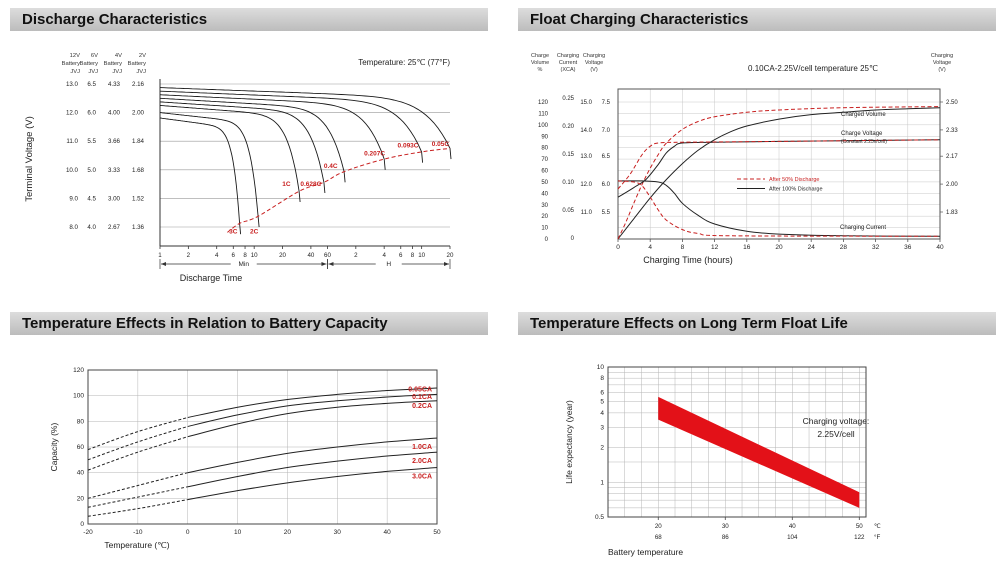 This screenshot has width=1000, height=569. Describe the element at coordinates (408, 146) in the screenshot. I see `svg-text: 0.093C` at that location.